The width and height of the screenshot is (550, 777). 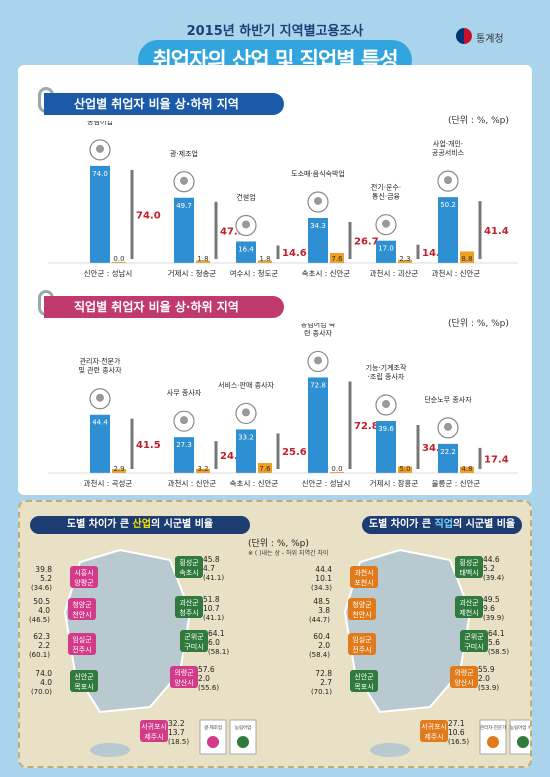 I want to click on logo-text: 통계청, so click(x=490, y=39).